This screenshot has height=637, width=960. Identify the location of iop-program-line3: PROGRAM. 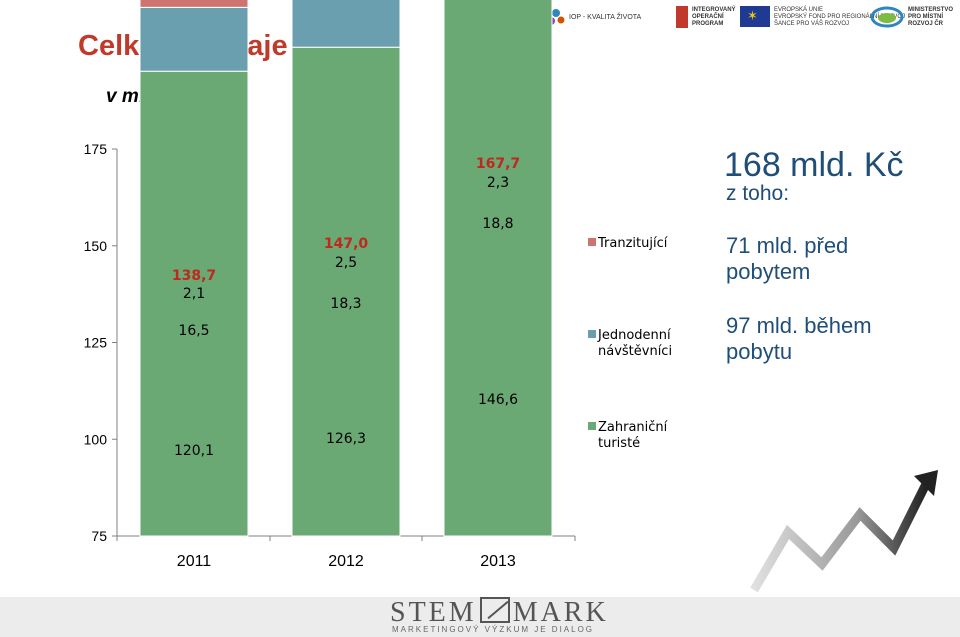
(708, 24).